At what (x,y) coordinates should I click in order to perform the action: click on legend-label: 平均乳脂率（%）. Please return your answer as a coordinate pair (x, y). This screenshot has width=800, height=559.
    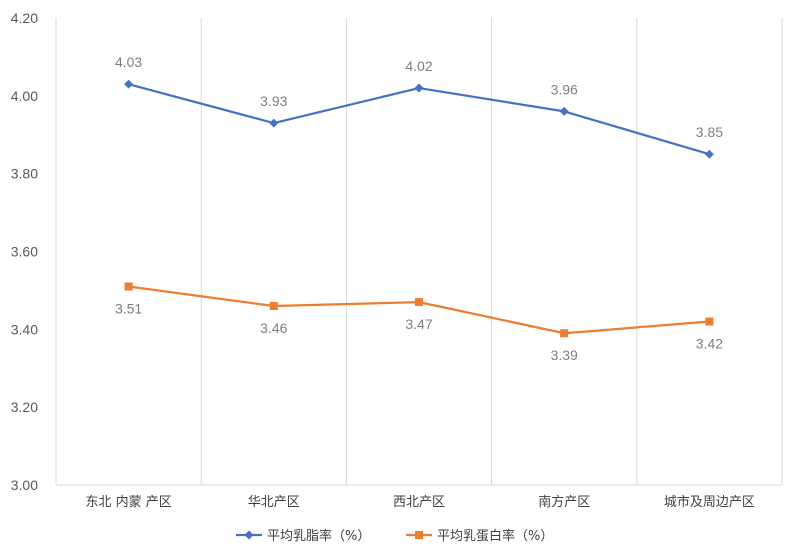
    Looking at the image, I should click on (318, 536).